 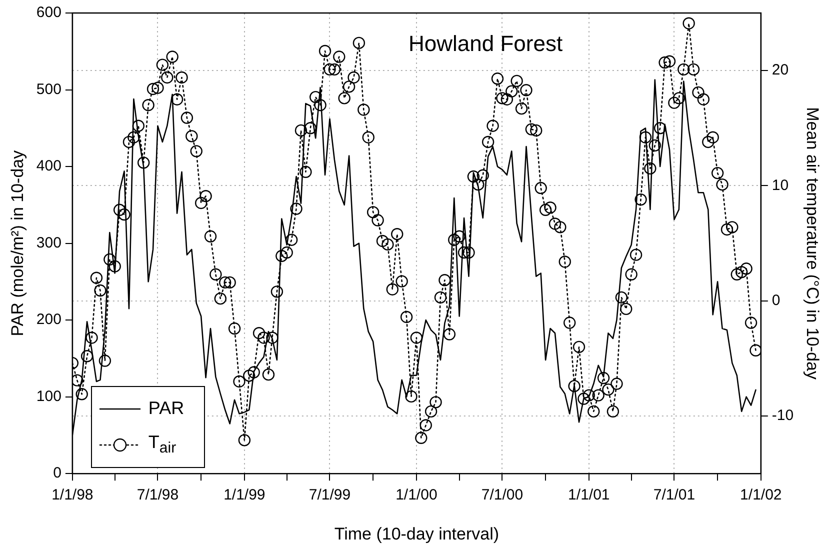 What do you see at coordinates (49, 319) in the screenshot?
I see `y-tick-label: 200` at bounding box center [49, 319].